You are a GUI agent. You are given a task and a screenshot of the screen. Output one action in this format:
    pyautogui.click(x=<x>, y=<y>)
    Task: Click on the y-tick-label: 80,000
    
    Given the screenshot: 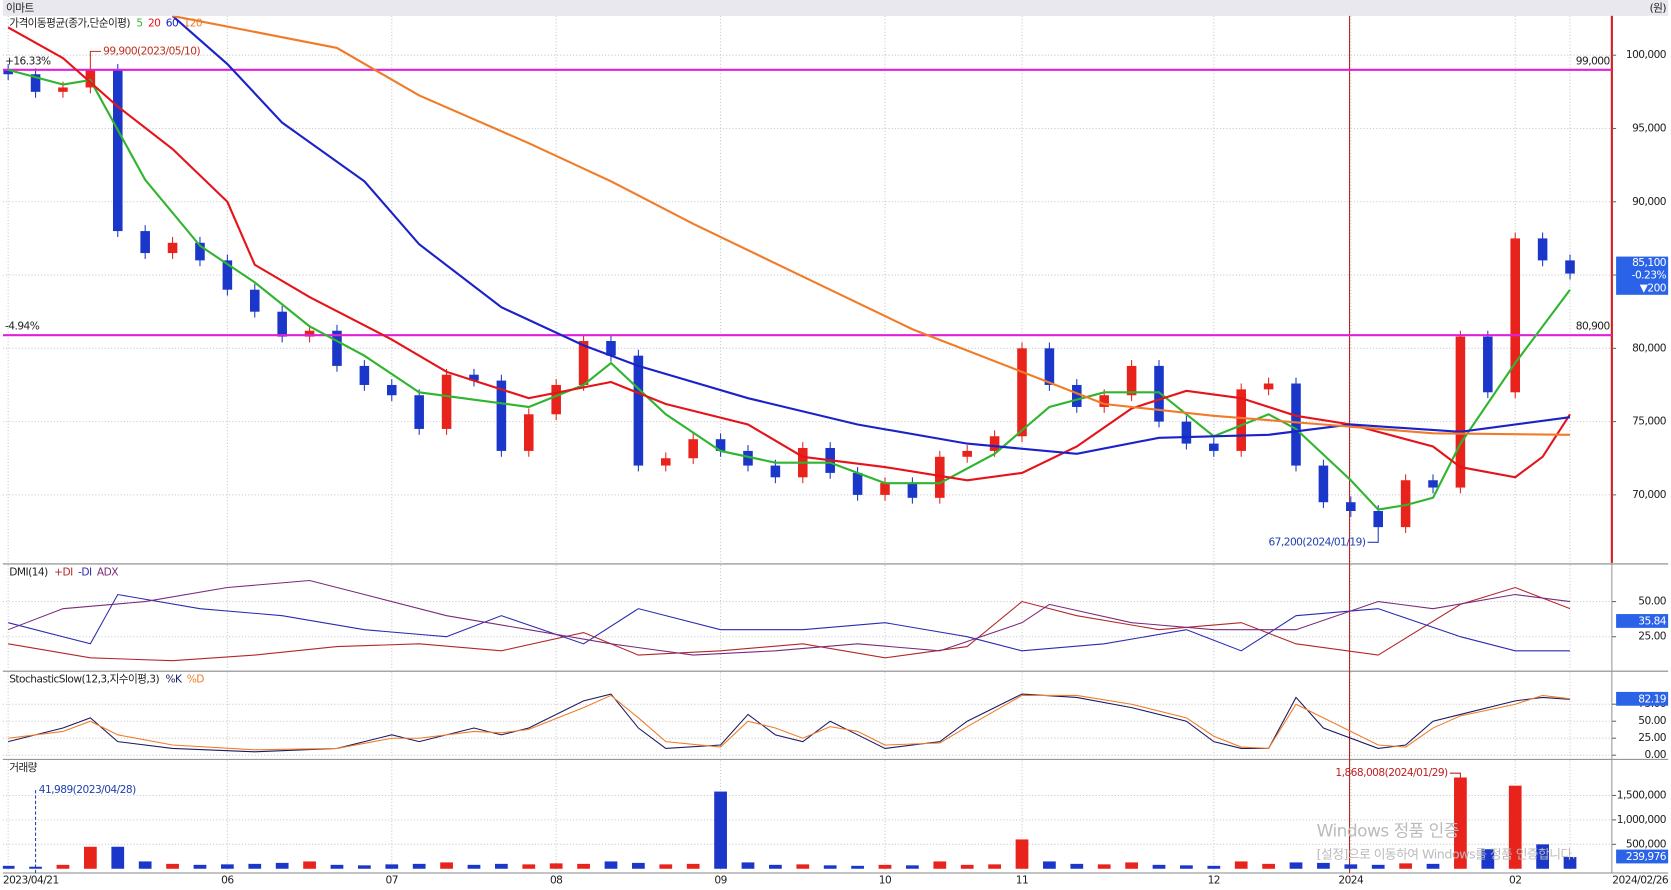 What is the action you would take?
    pyautogui.click(x=1649, y=347)
    